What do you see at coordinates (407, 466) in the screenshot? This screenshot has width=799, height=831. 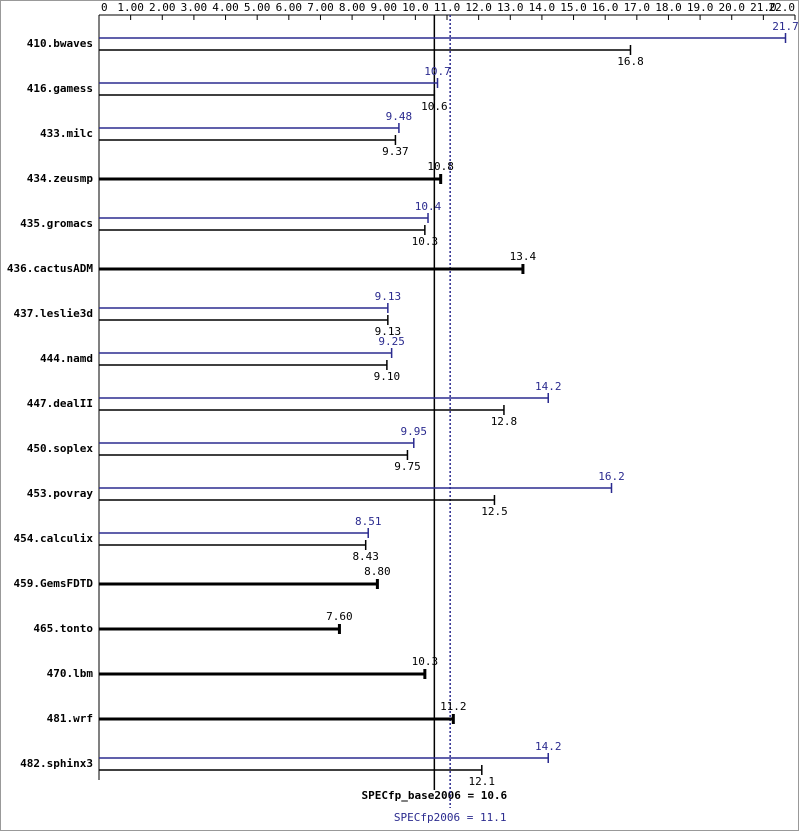 I see `value-label: 9.75` at bounding box center [407, 466].